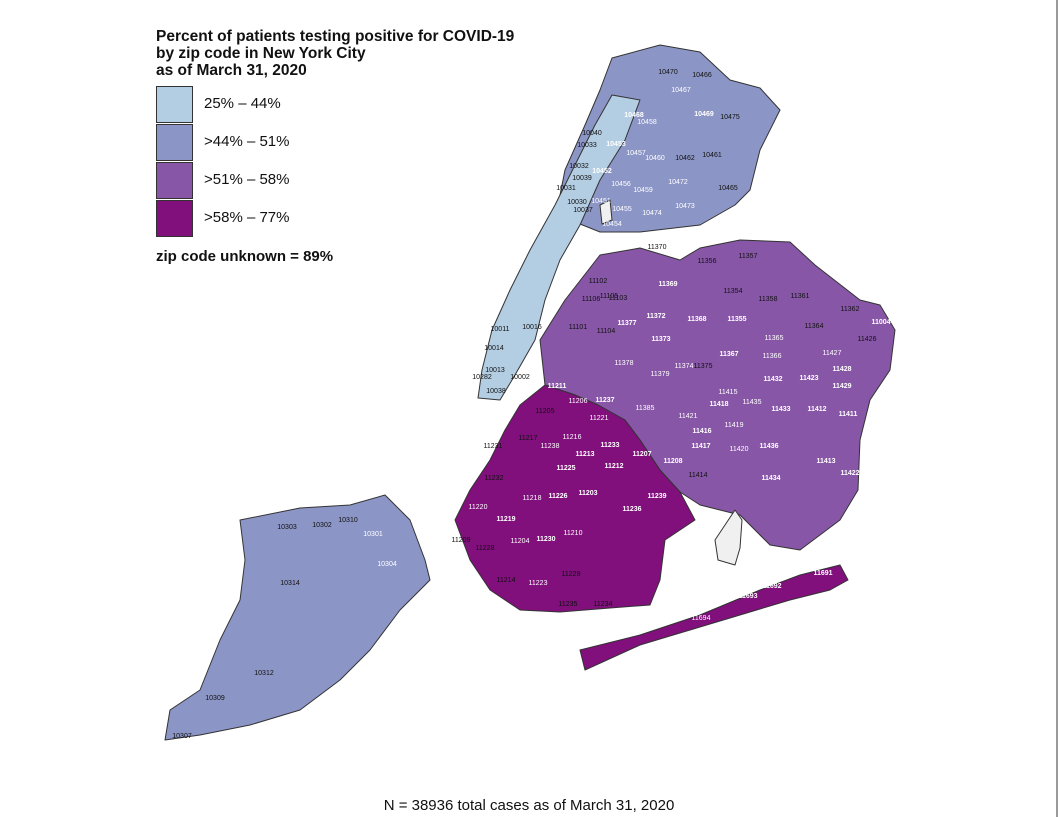 The width and height of the screenshot is (1058, 817). What do you see at coordinates (667, 284) in the screenshot?
I see `zip-label-11369: 11369` at bounding box center [667, 284].